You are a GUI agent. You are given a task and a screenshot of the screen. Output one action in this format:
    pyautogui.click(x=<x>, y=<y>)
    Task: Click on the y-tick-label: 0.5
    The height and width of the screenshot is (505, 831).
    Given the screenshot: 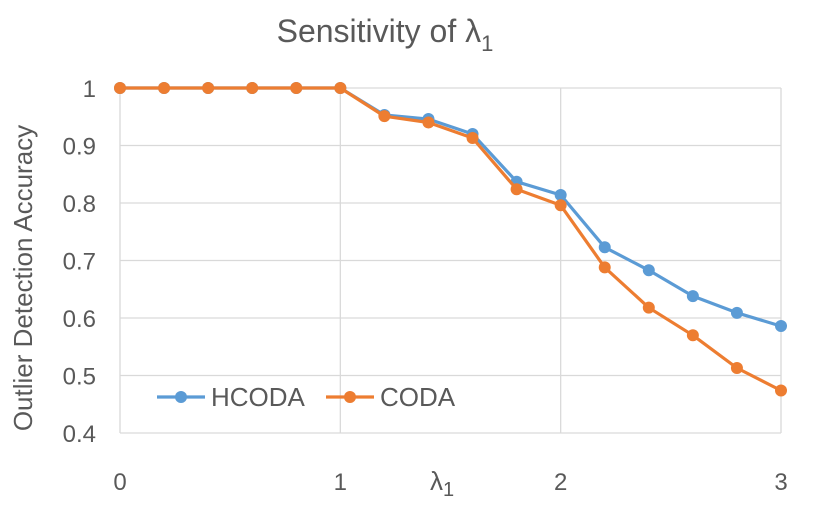 What is the action you would take?
    pyautogui.click(x=79, y=377)
    